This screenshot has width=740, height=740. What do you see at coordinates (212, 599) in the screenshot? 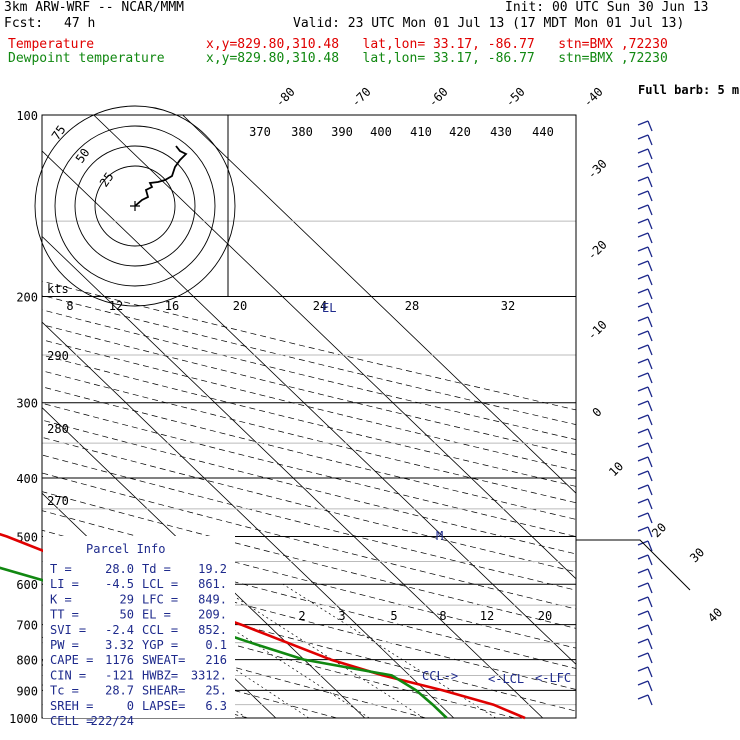
I see `parcel-value: 849.` at bounding box center [212, 599].